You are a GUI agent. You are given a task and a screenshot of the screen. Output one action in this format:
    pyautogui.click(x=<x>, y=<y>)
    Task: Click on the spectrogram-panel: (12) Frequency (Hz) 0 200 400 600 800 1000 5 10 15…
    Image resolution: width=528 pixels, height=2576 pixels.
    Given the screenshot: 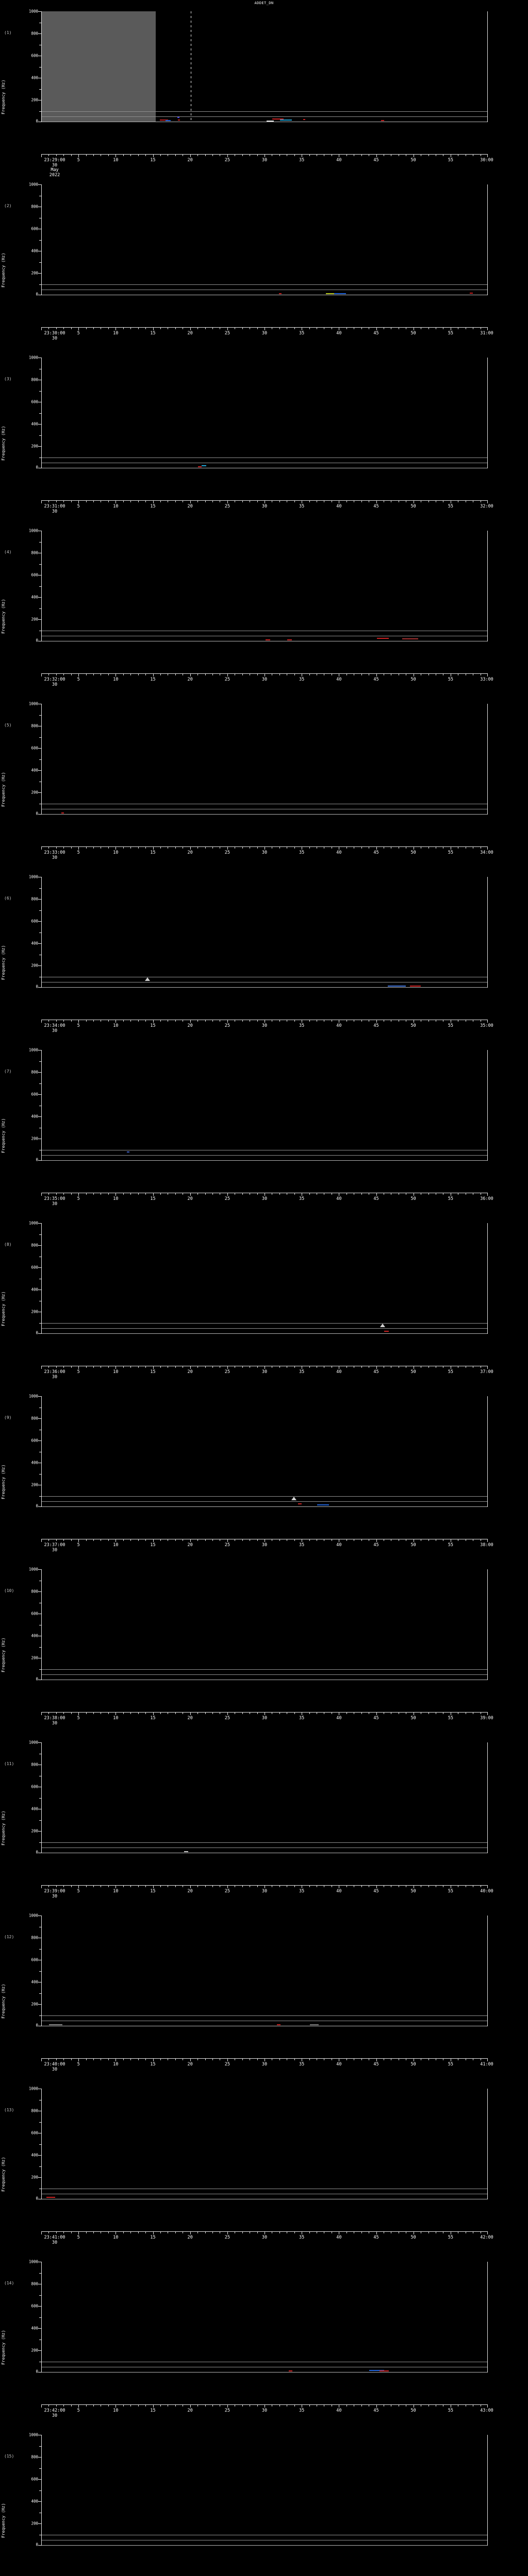 What is the action you would take?
    pyautogui.click(x=264, y=2001)
    